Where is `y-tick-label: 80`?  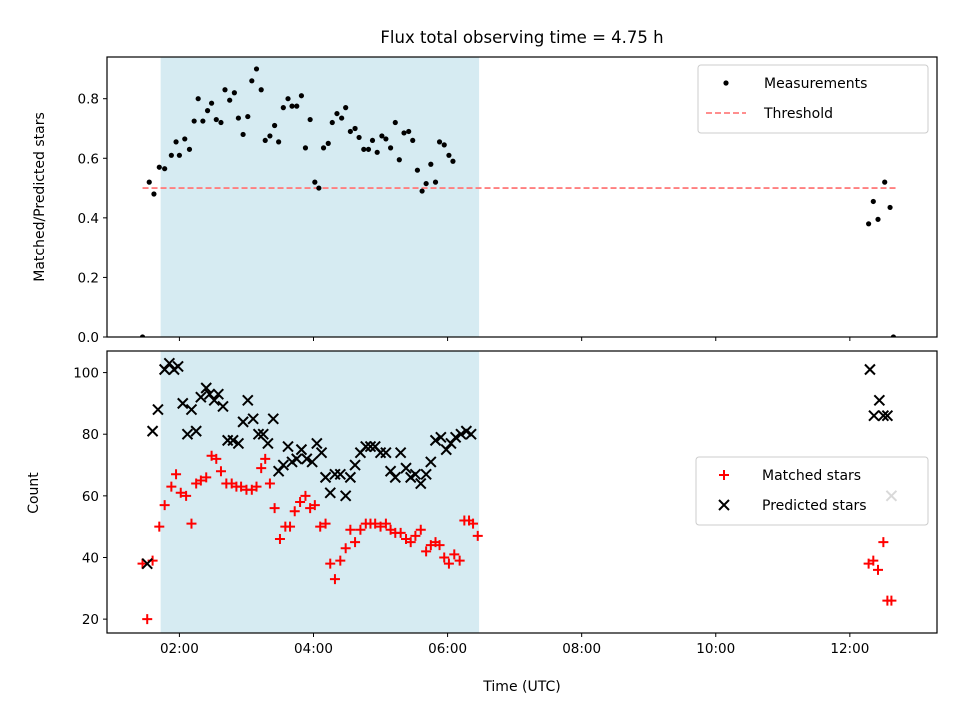 y-tick-label: 80 is located at coordinates (90, 435).